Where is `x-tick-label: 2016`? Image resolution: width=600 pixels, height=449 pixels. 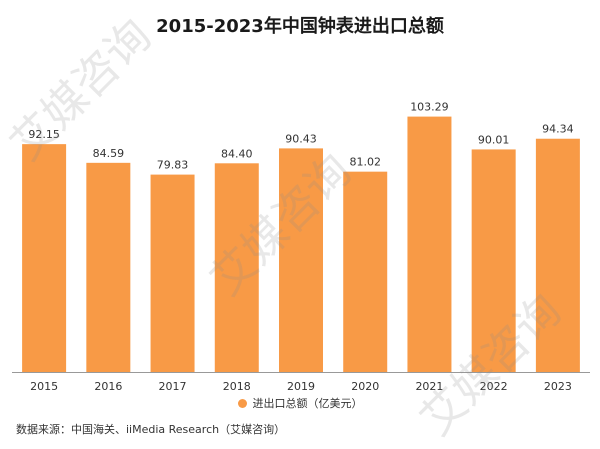 x-tick-label: 2016 is located at coordinates (108, 386).